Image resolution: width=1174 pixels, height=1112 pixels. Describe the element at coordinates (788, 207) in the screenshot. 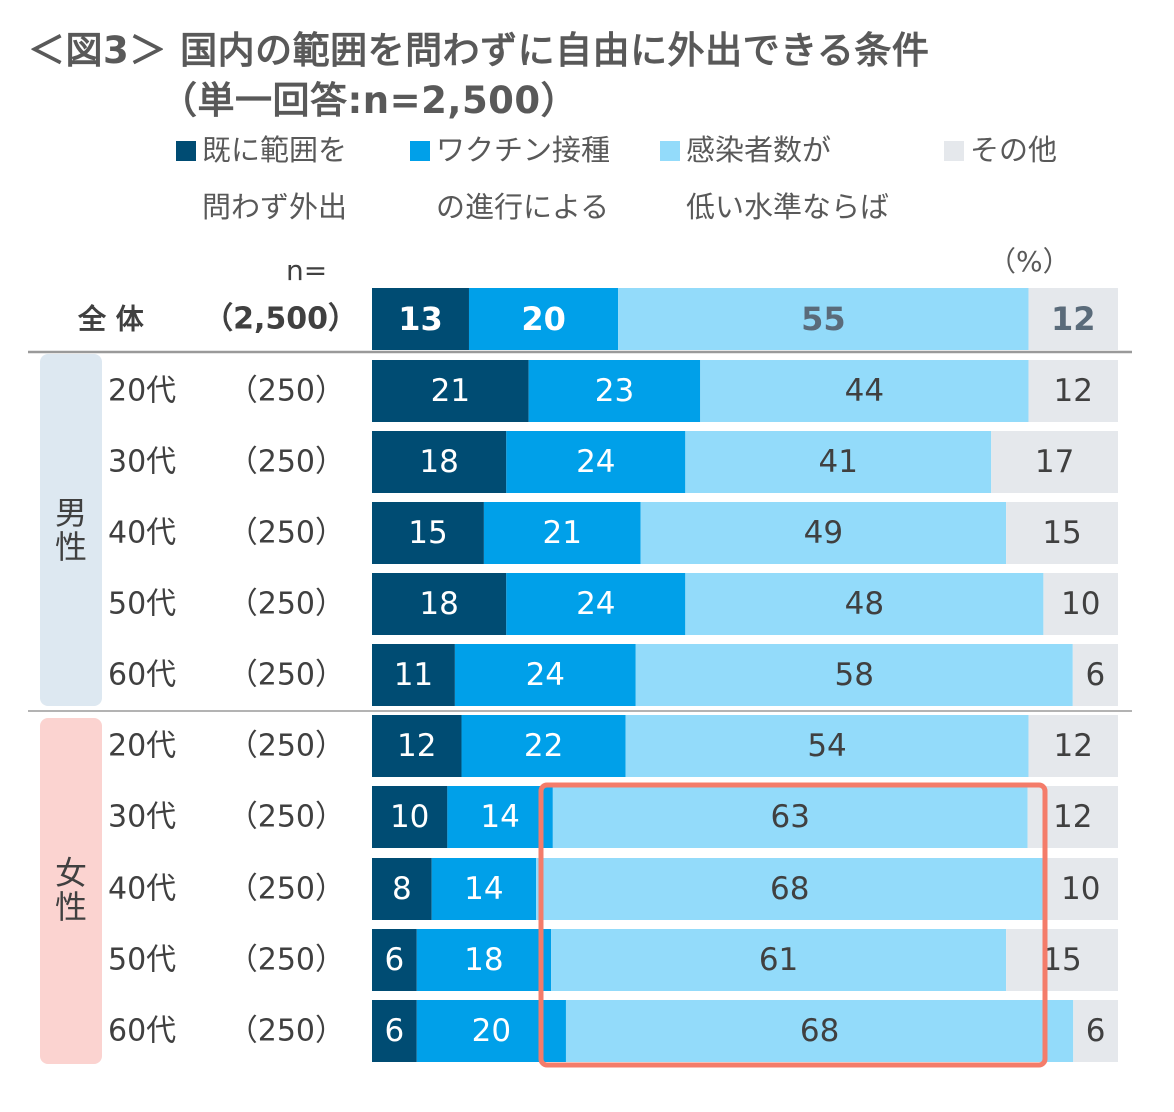

I see `legend-label-2-line2: 低い水準ならば` at that location.